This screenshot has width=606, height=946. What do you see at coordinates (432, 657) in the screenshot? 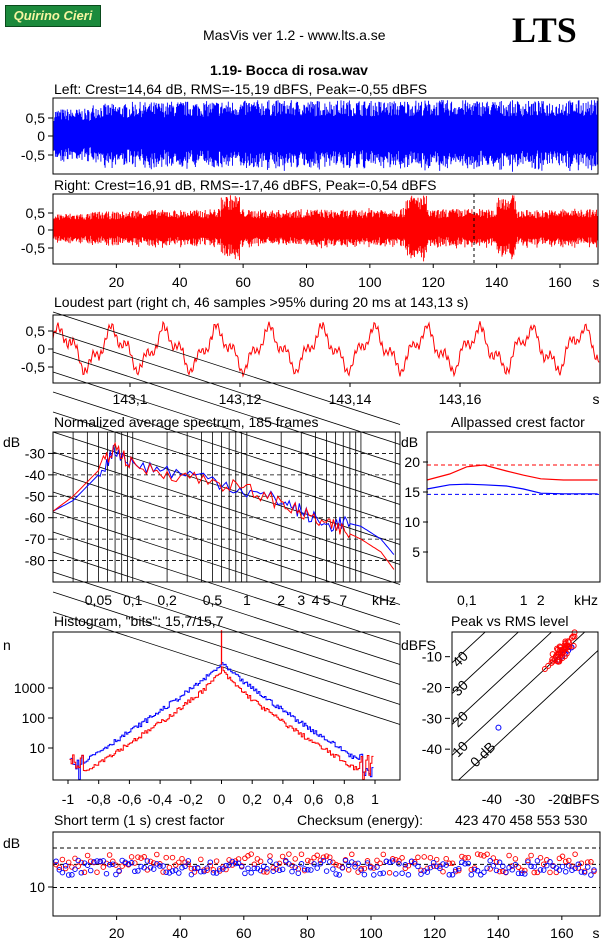
I see `pvr-ytick-0: -10` at bounding box center [432, 657].